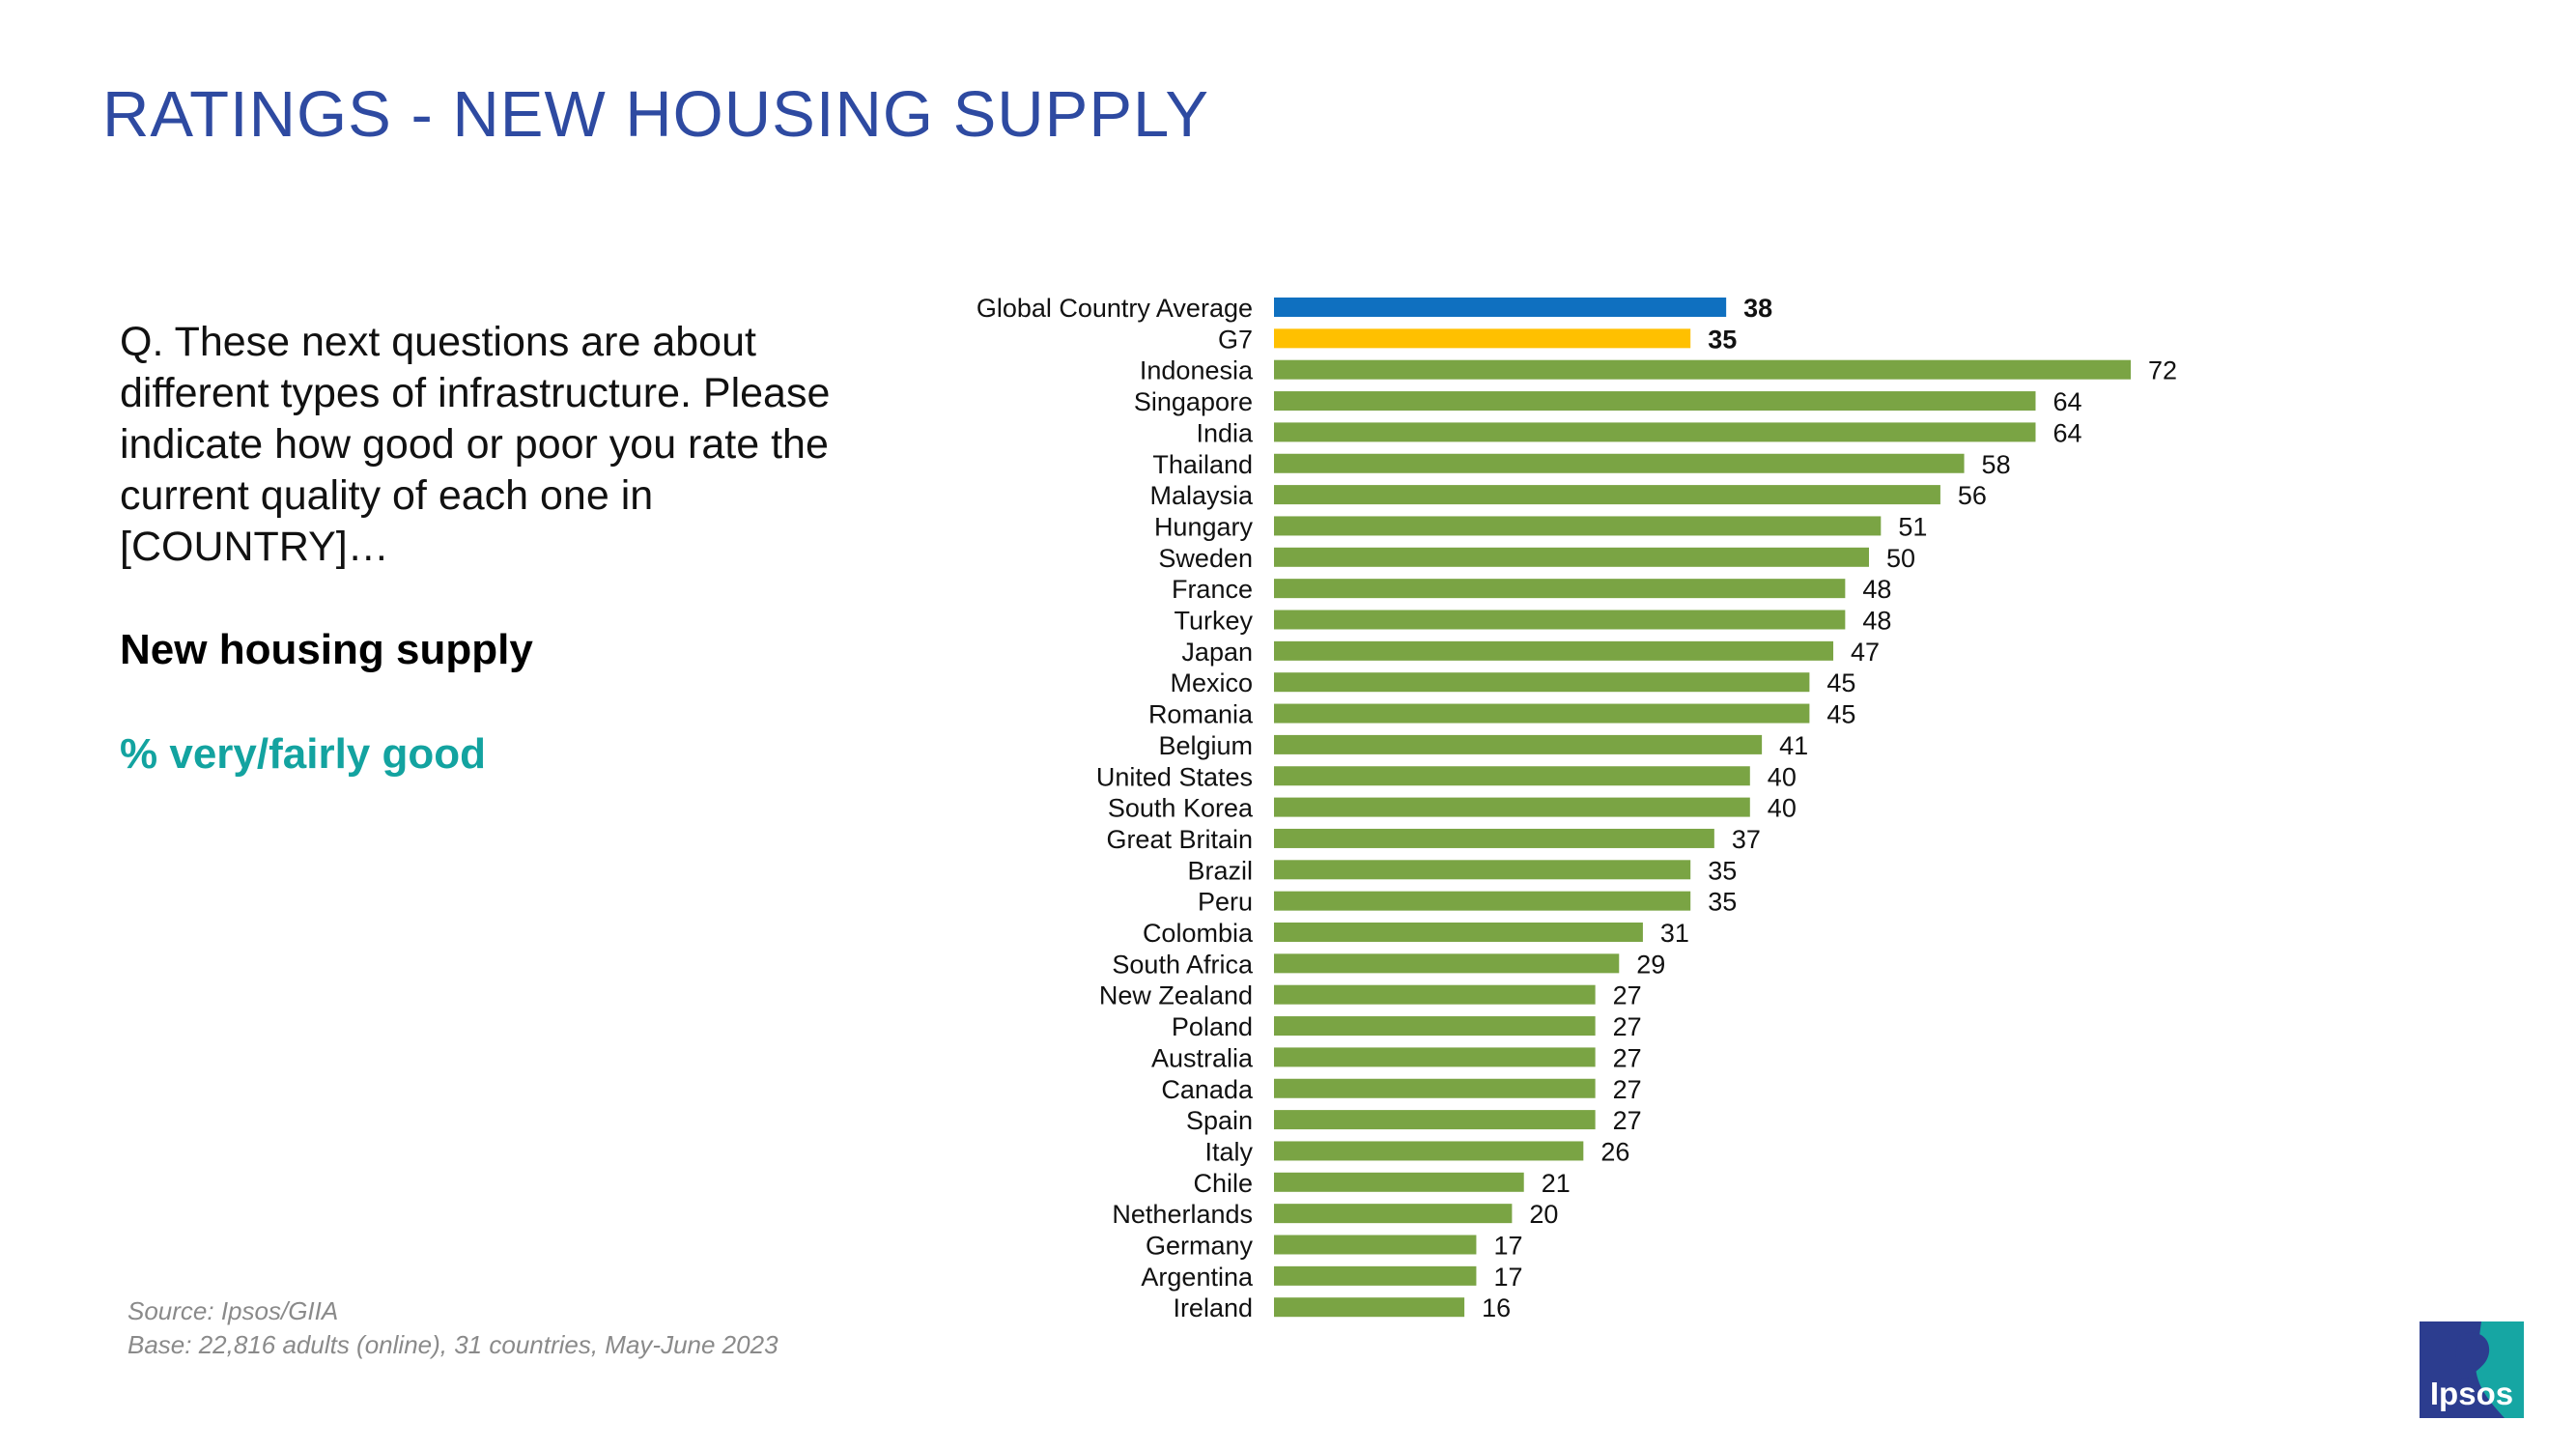  Describe the element at coordinates (1650, 964) in the screenshot. I see `data-label: 29` at that location.